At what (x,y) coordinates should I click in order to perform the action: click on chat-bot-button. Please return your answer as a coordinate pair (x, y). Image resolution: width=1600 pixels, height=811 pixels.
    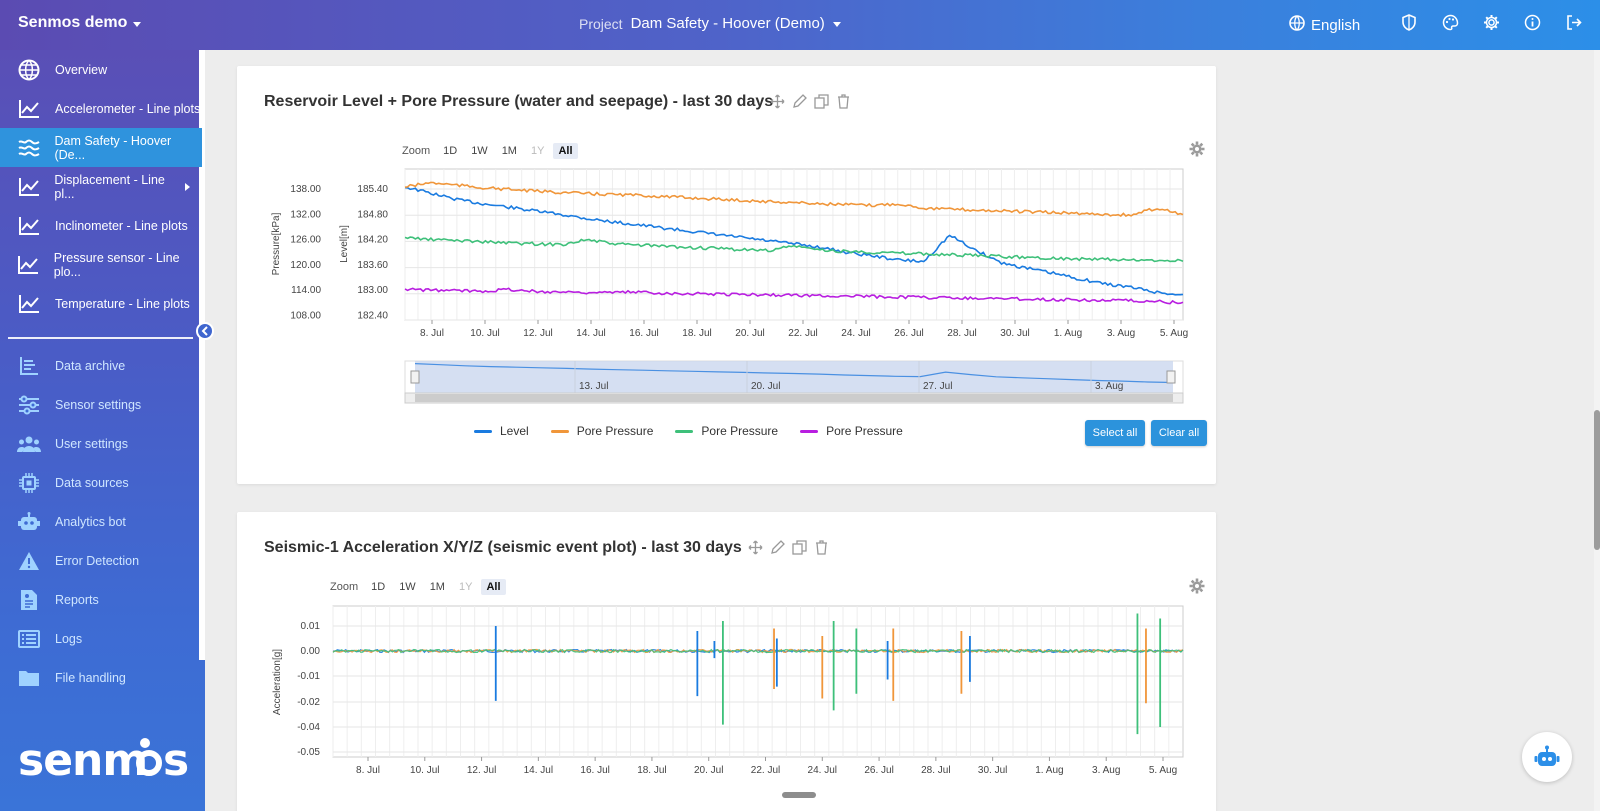
    Looking at the image, I should click on (1547, 757).